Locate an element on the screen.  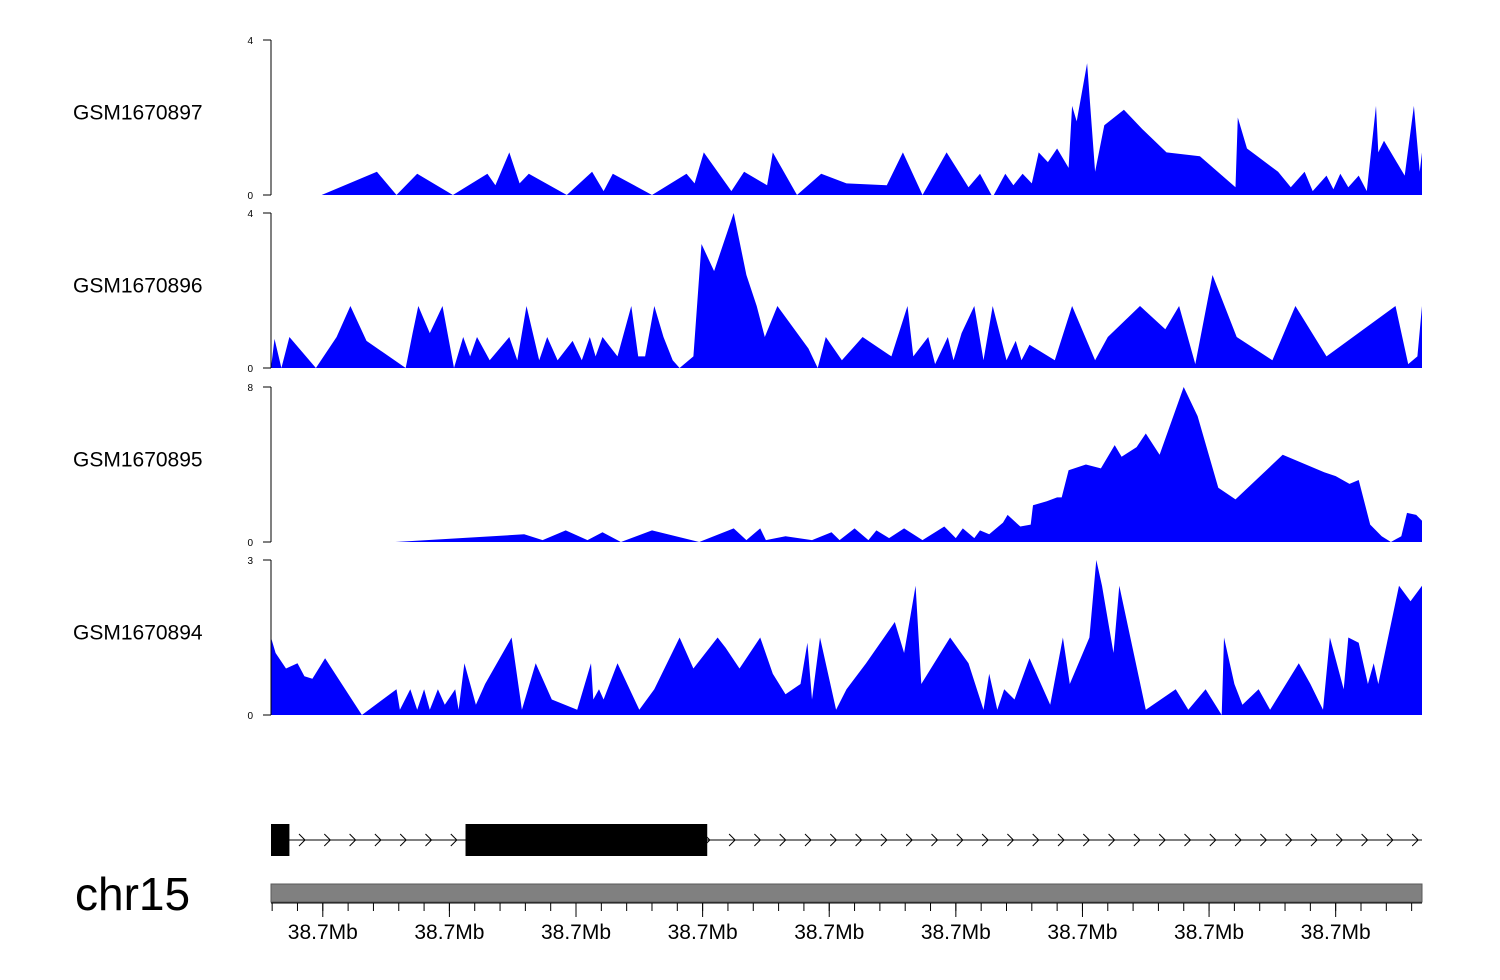
chromosome-bar is located at coordinates (846, 893).